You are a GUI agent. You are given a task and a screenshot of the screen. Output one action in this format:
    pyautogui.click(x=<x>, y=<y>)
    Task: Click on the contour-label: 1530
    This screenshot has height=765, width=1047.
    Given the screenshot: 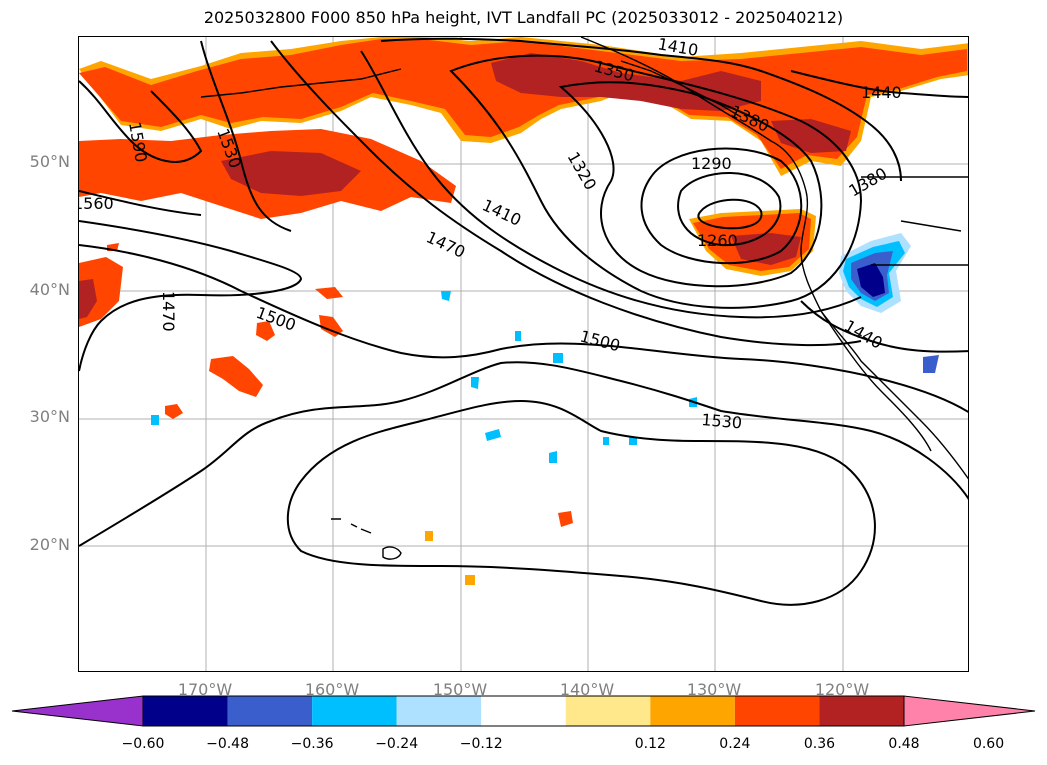 What is the action you would take?
    pyautogui.click(x=722, y=421)
    